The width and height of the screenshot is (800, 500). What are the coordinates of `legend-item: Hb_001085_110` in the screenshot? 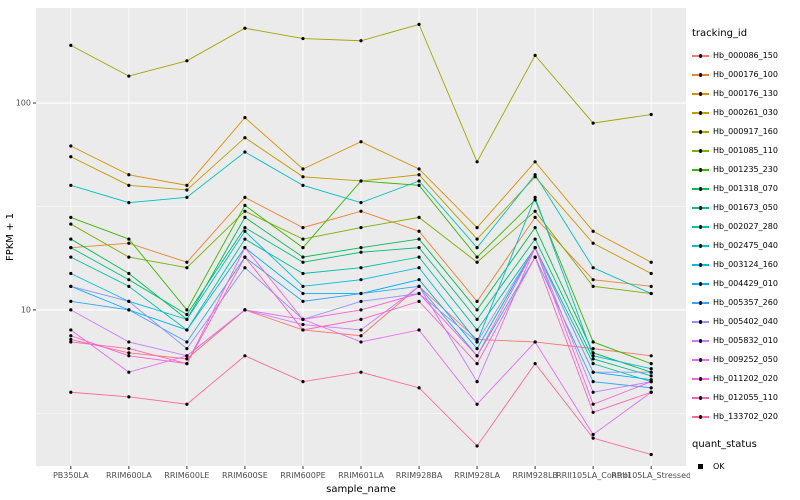 It's located at (745, 150).